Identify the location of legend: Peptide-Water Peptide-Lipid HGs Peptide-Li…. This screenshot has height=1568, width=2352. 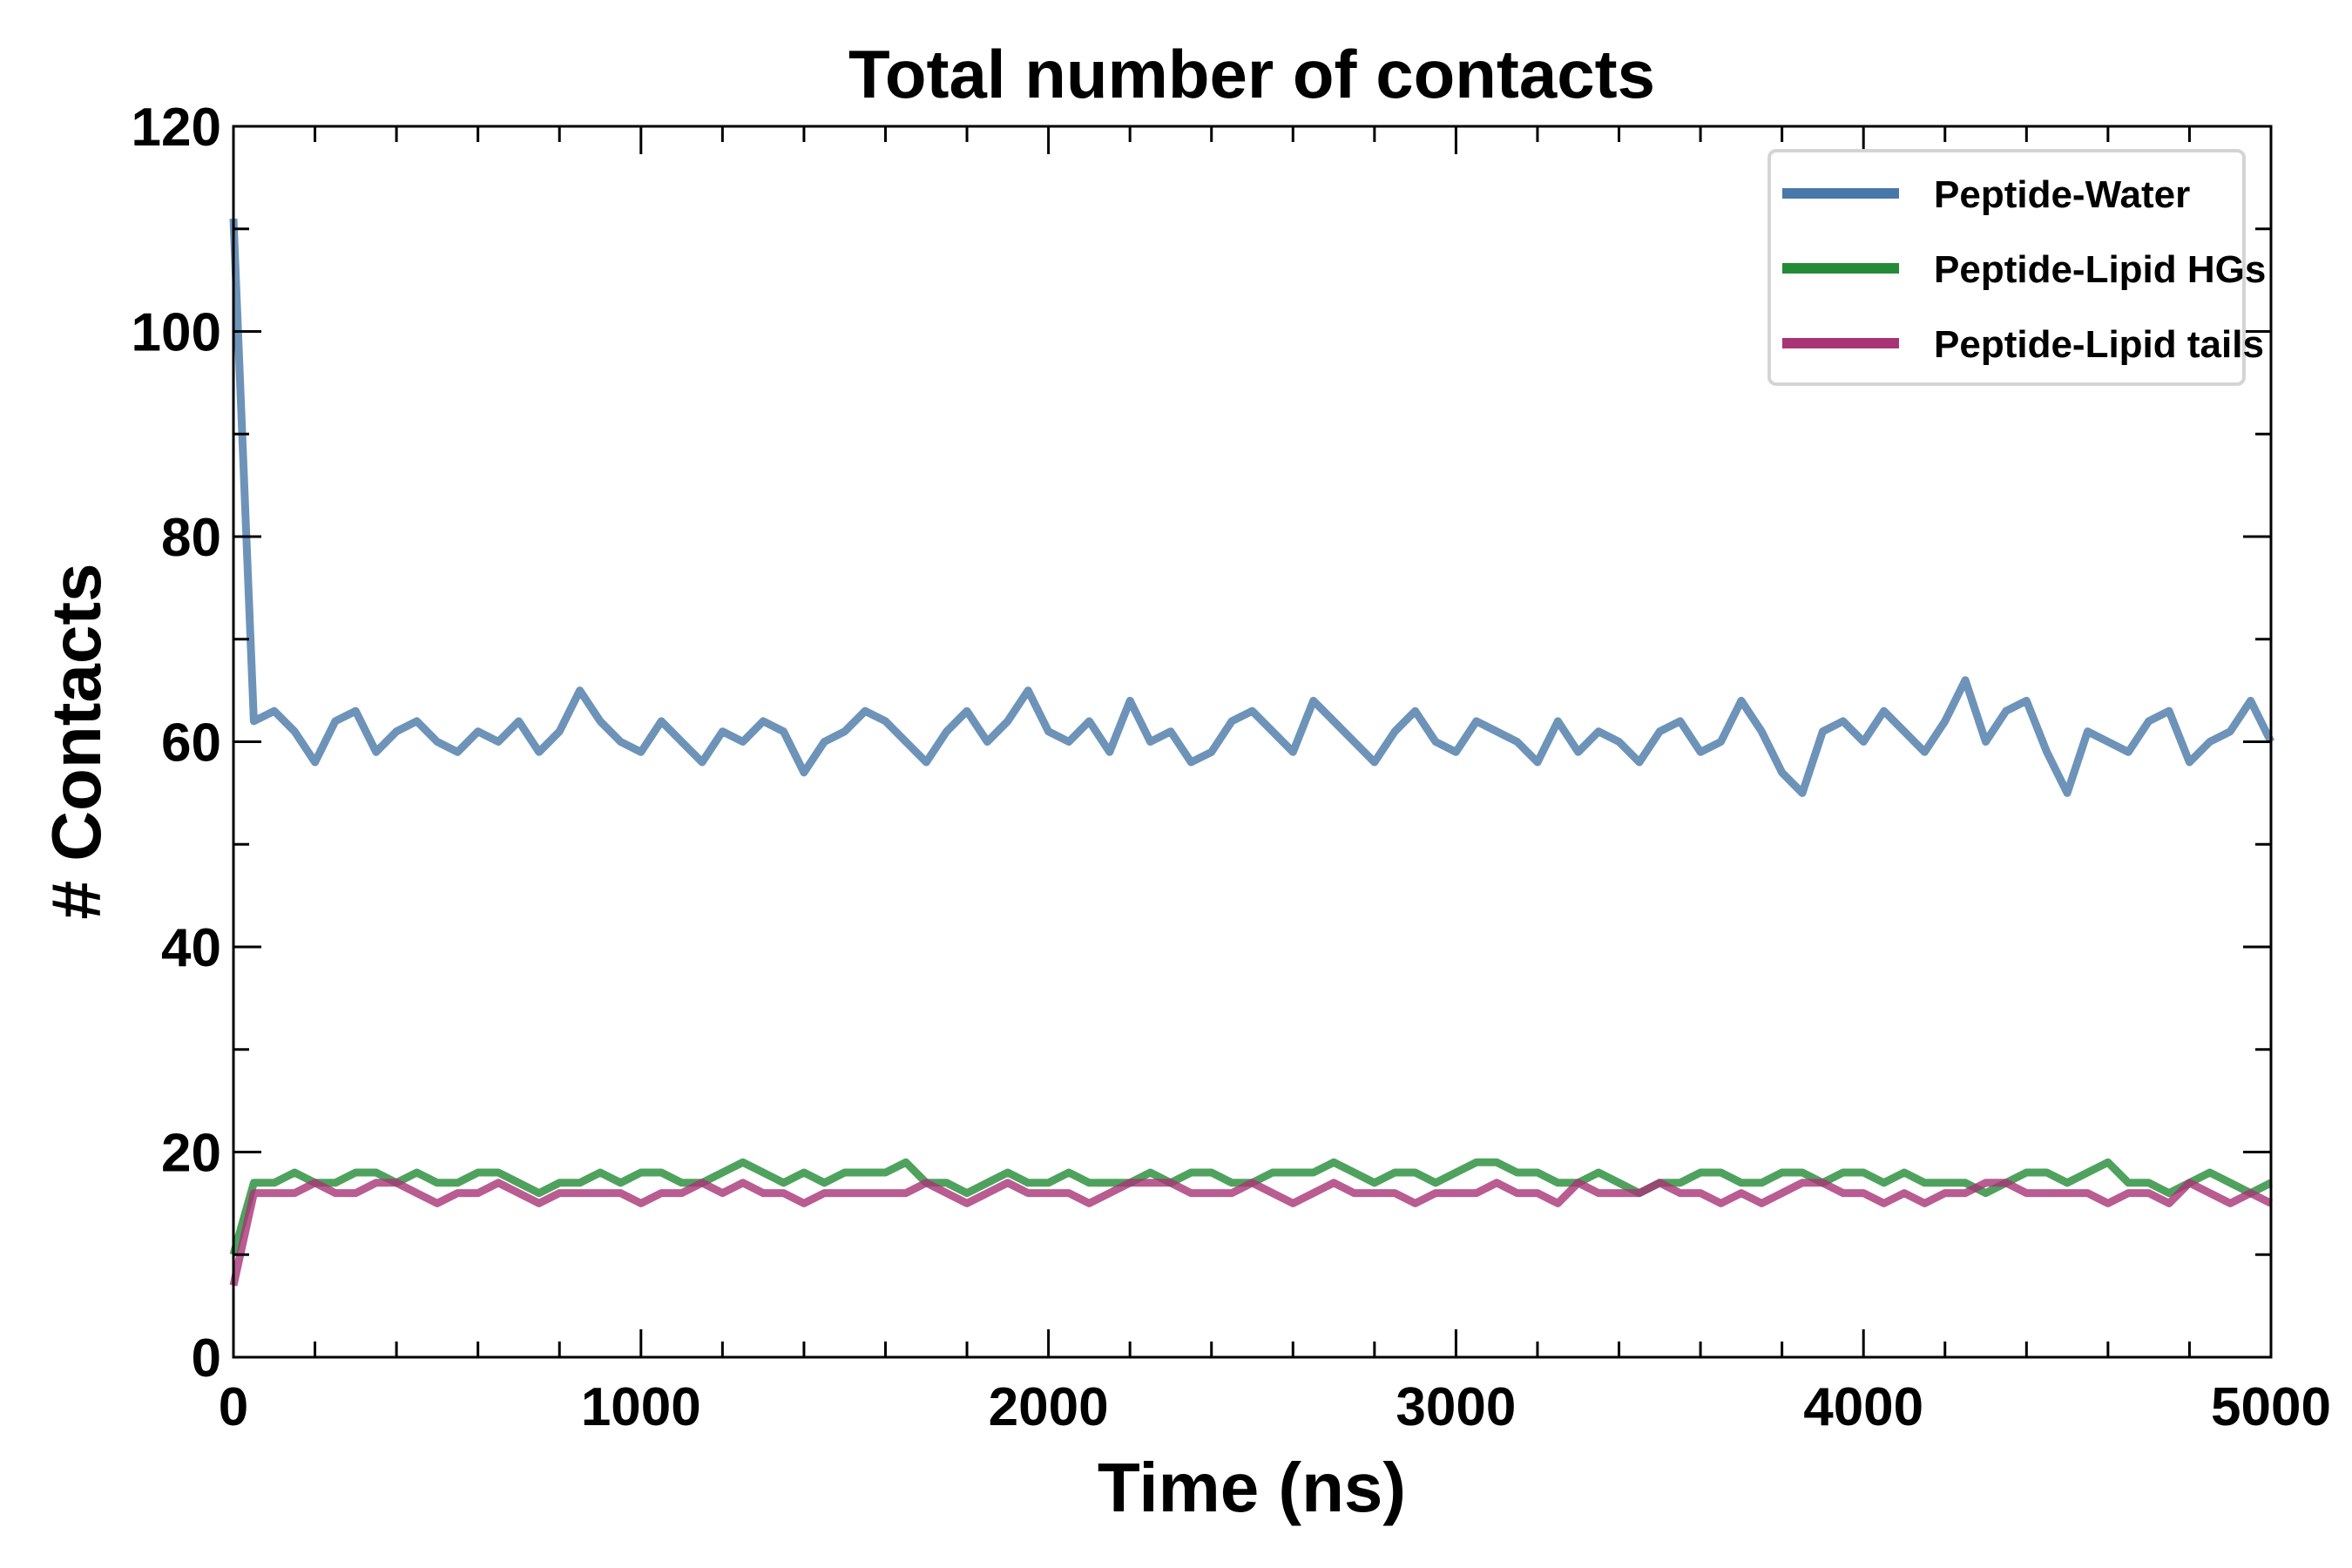
(2017, 267).